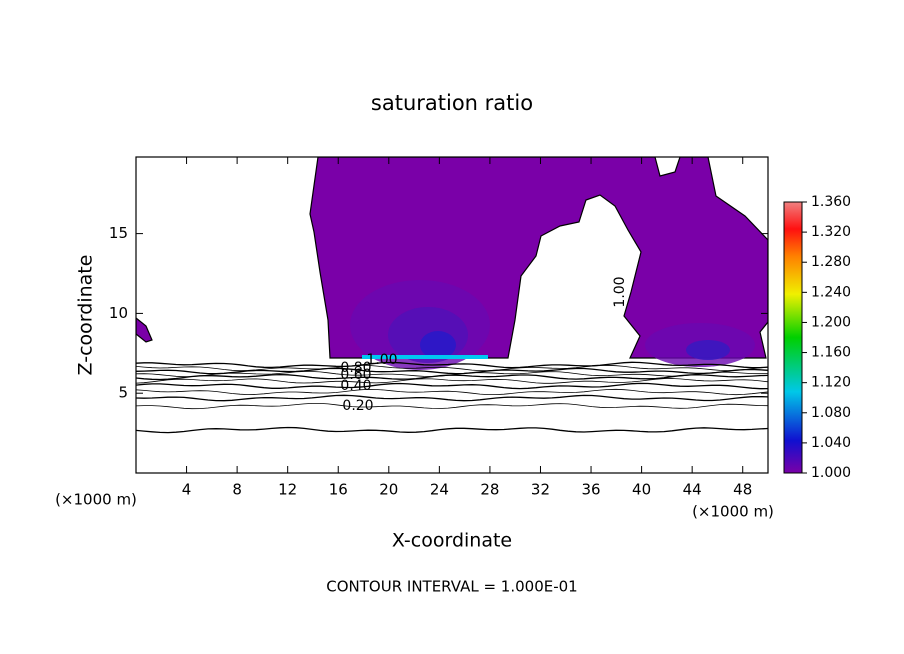  What do you see at coordinates (831, 262) in the screenshot?
I see `colorbar-tick-label: 1.280` at bounding box center [831, 262].